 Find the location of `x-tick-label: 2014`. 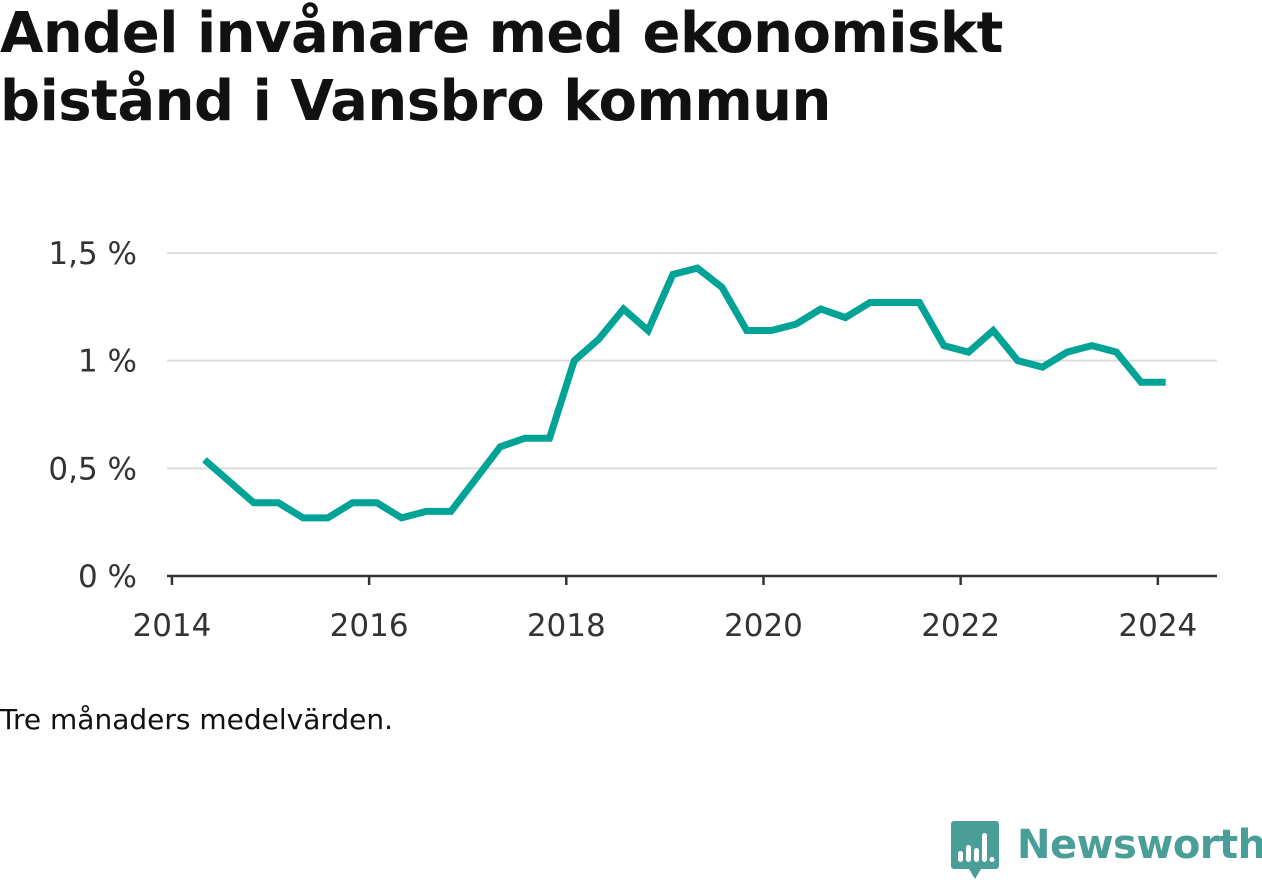

x-tick-label: 2014 is located at coordinates (171, 626).